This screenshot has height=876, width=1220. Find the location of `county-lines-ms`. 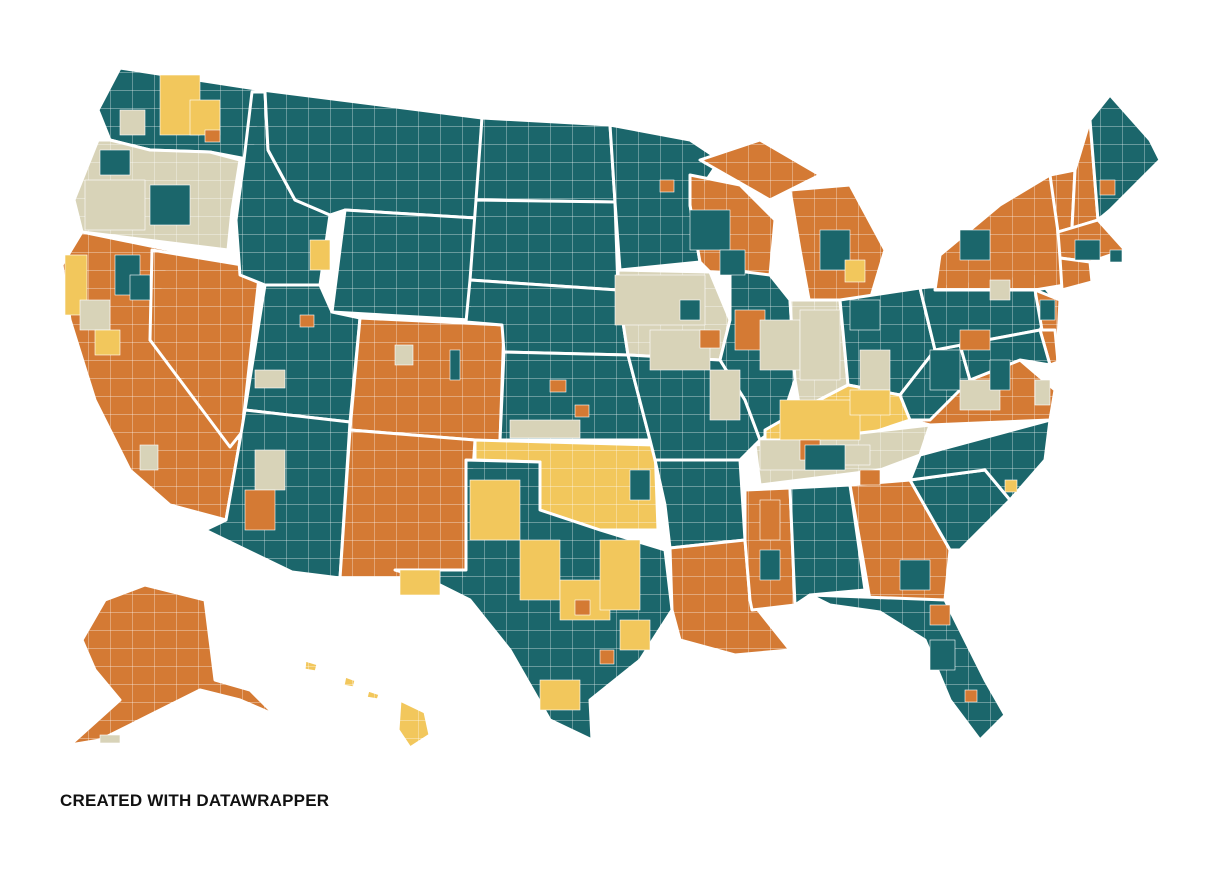

county-lines-ms is located at coordinates (770, 549).